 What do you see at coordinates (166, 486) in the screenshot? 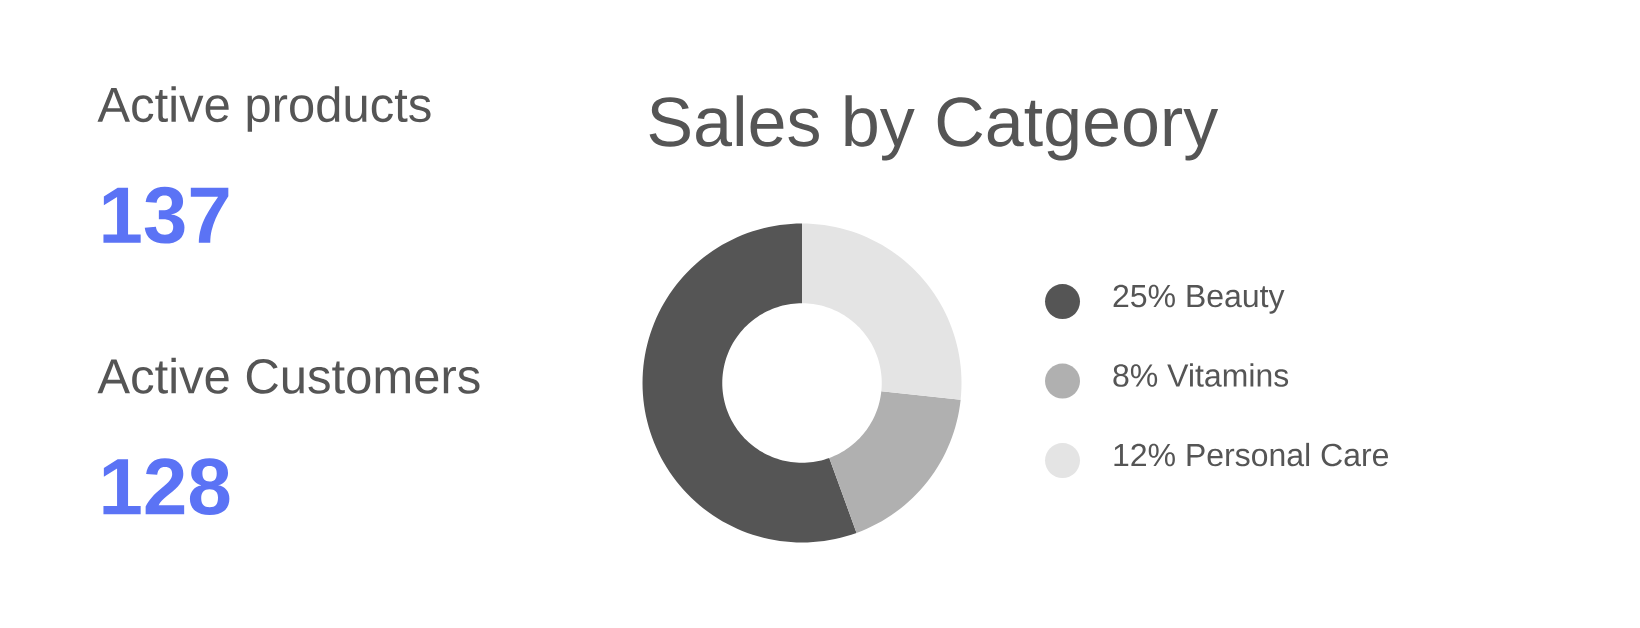
I see `data-label: 128` at bounding box center [166, 486].